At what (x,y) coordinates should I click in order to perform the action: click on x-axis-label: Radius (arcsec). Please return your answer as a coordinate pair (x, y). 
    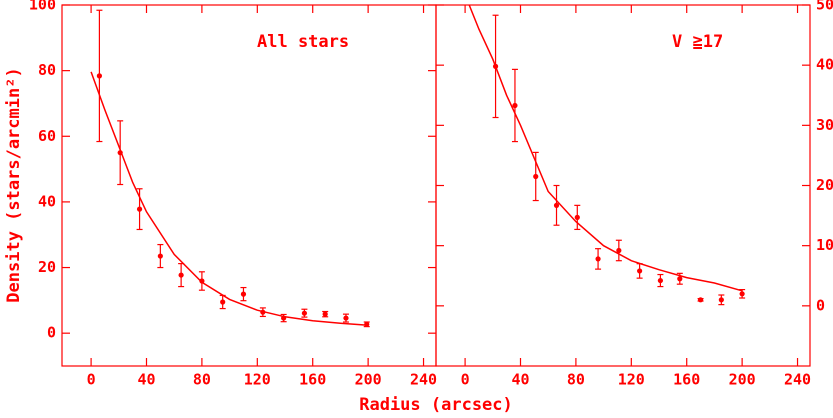
    Looking at the image, I should click on (436, 405).